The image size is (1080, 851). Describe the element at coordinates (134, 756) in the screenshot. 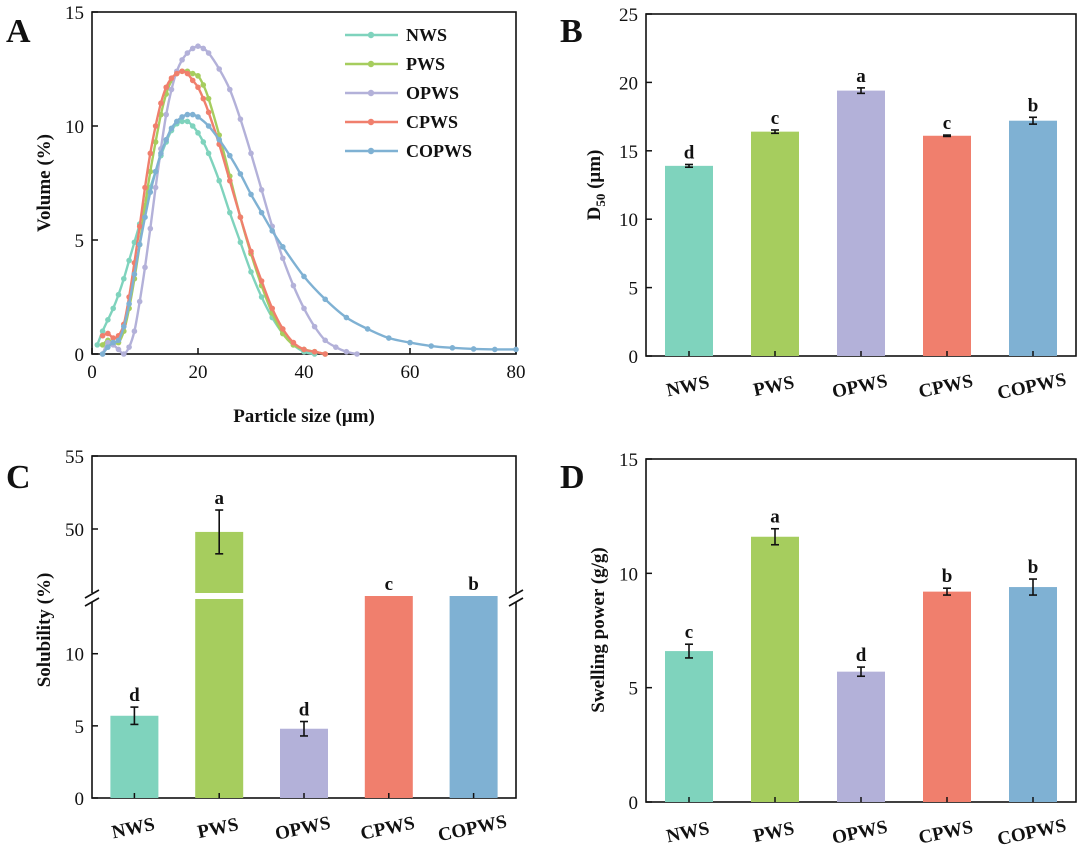

I see `panel-c-bar-nws` at that location.